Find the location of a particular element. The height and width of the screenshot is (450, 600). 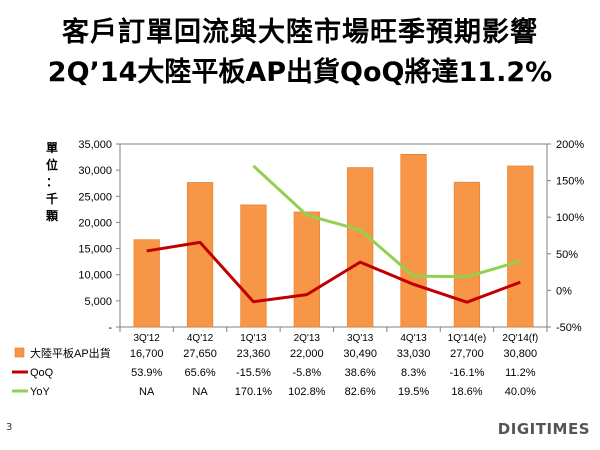

table-cell: -15.5% is located at coordinates (253, 373).